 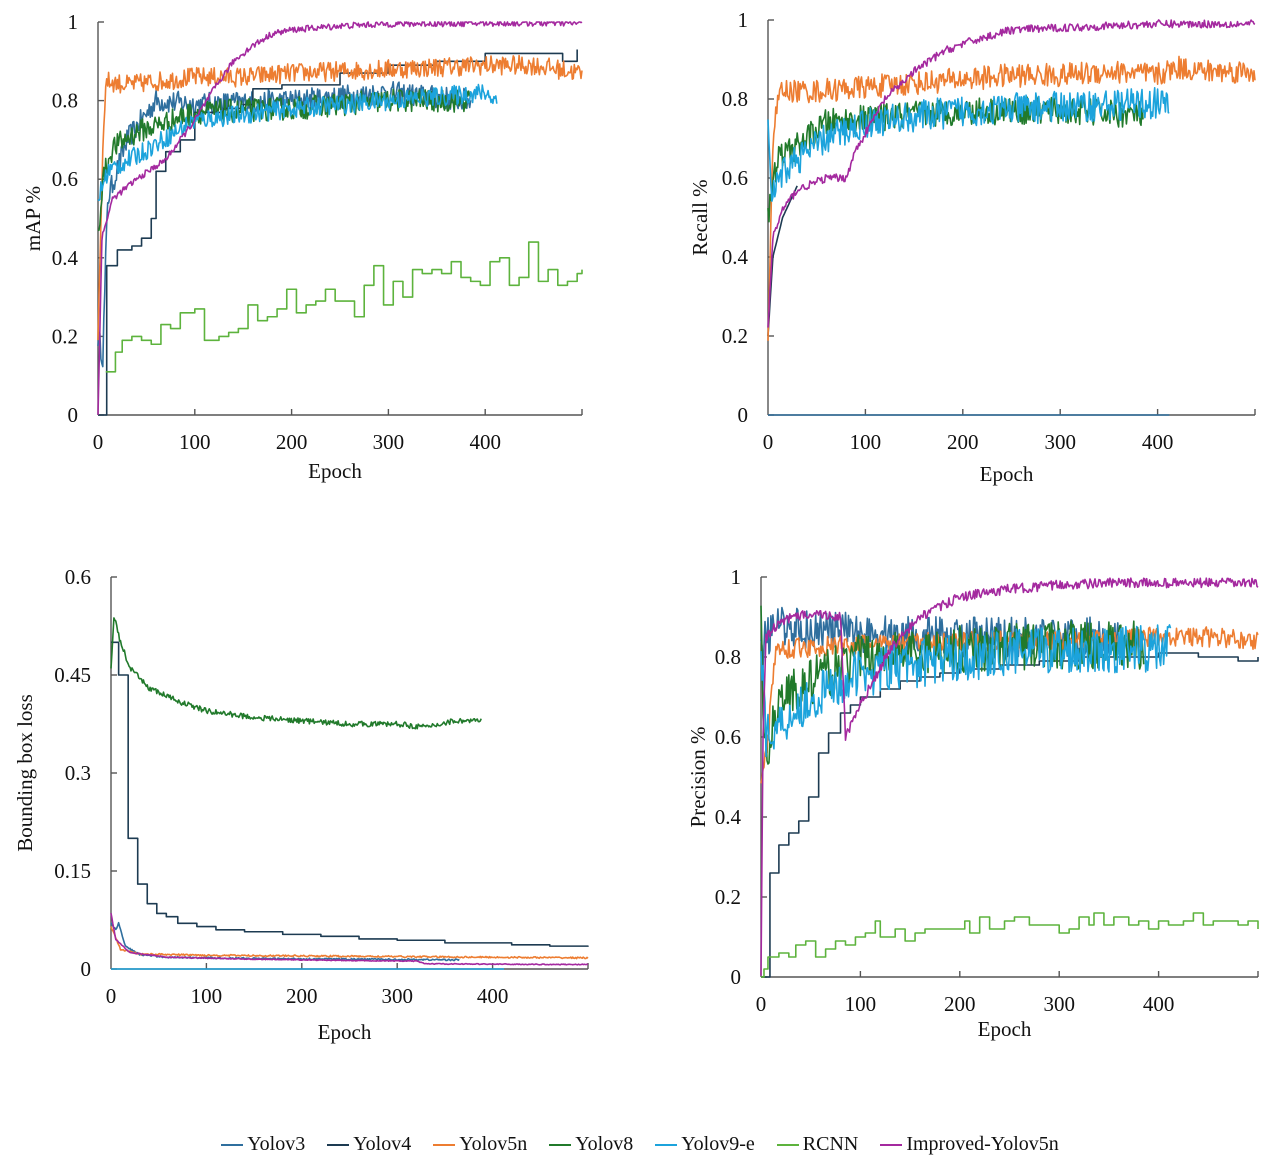 I want to click on legend-label: Yolov8, so click(x=604, y=1144).